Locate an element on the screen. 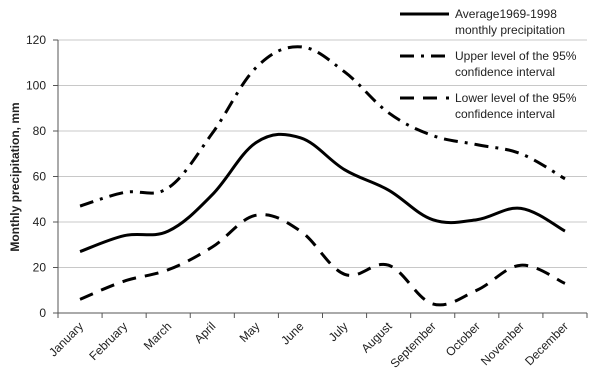 Image resolution: width=597 pixels, height=370 pixels. y-tick-label: 120 is located at coordinates (36, 40).